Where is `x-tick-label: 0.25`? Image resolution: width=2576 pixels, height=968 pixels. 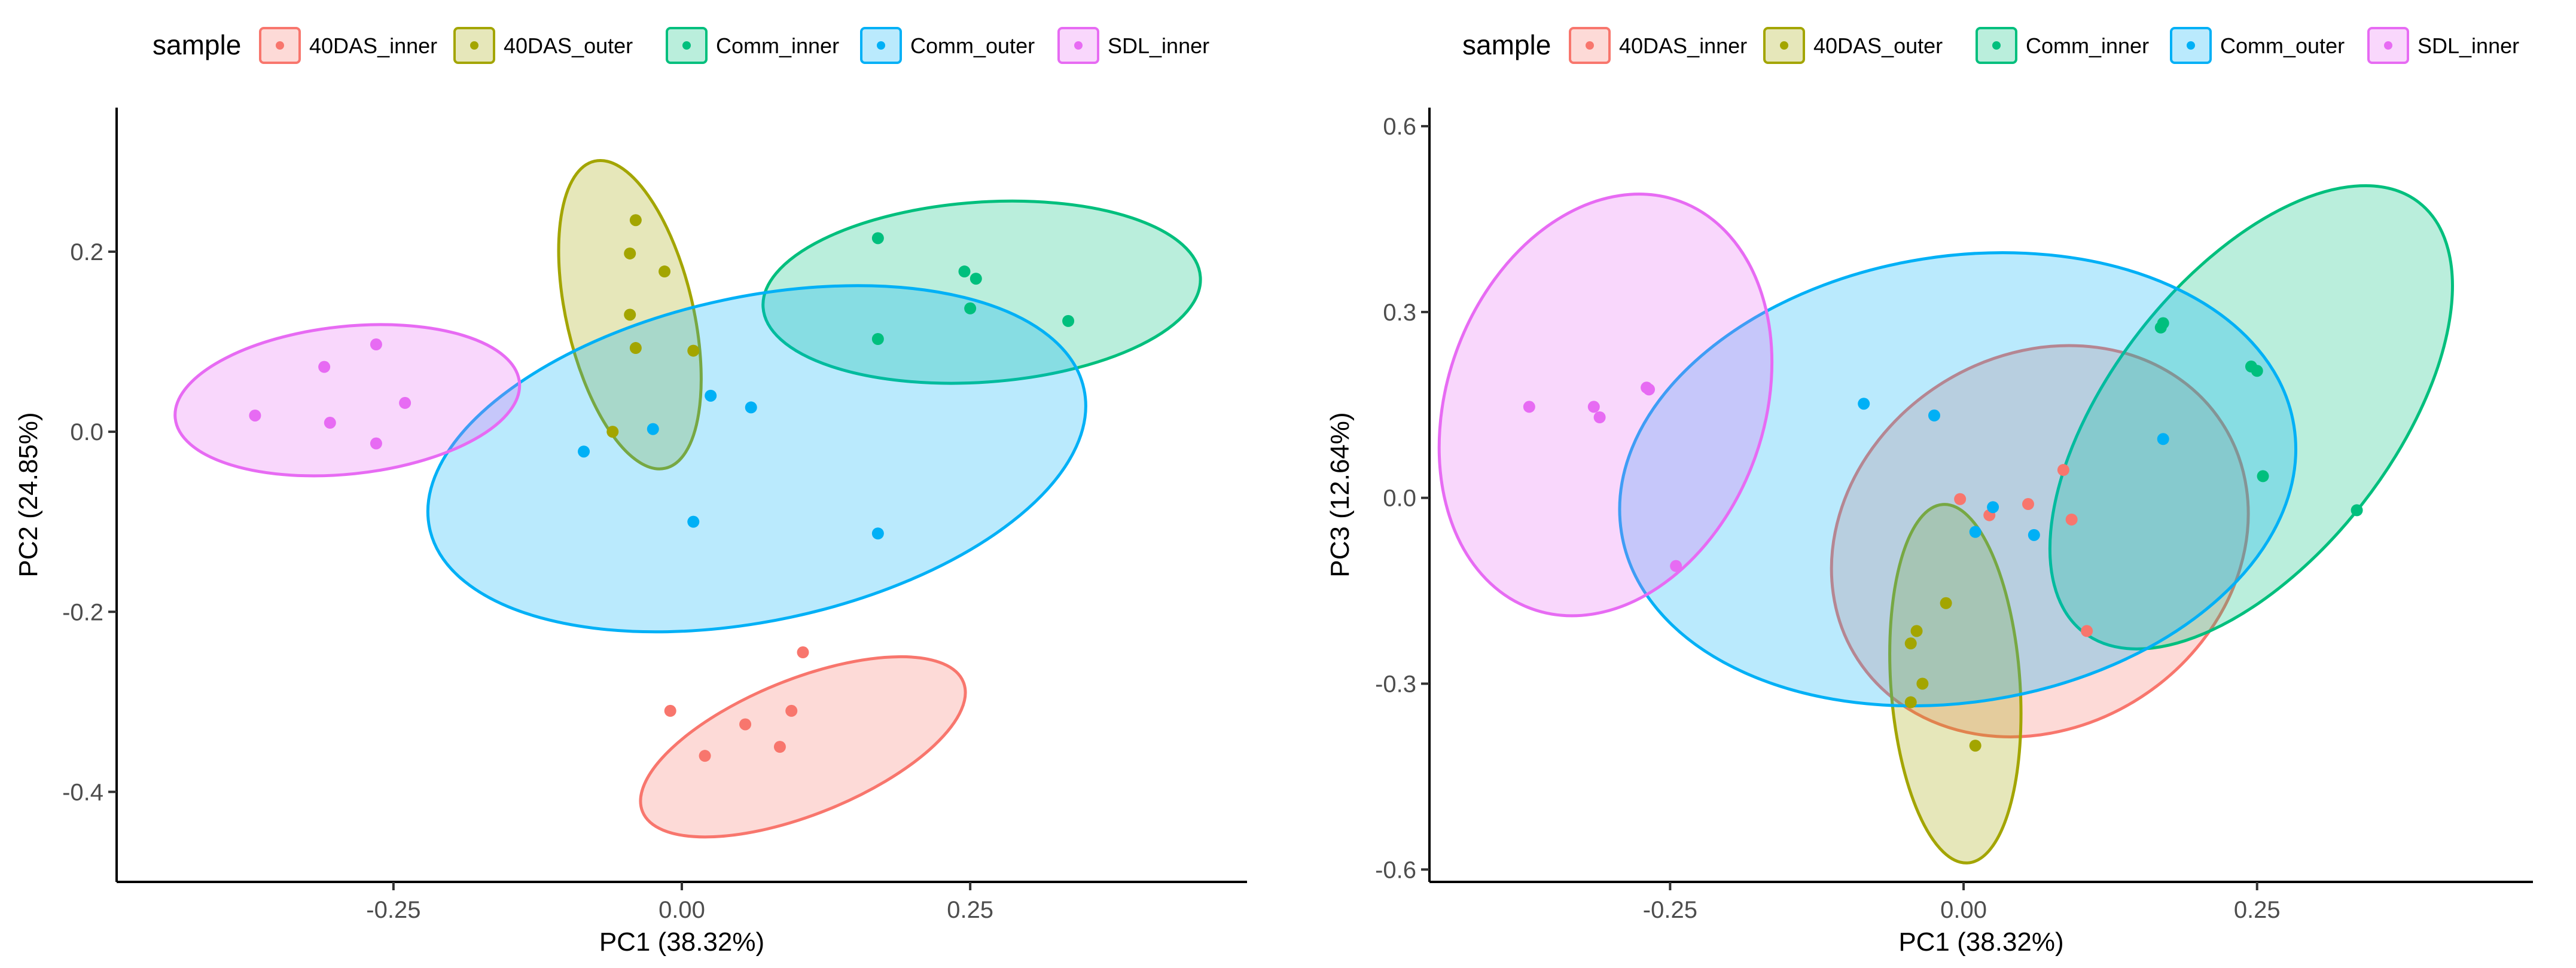 x-tick-label: 0.25 is located at coordinates (2257, 910).